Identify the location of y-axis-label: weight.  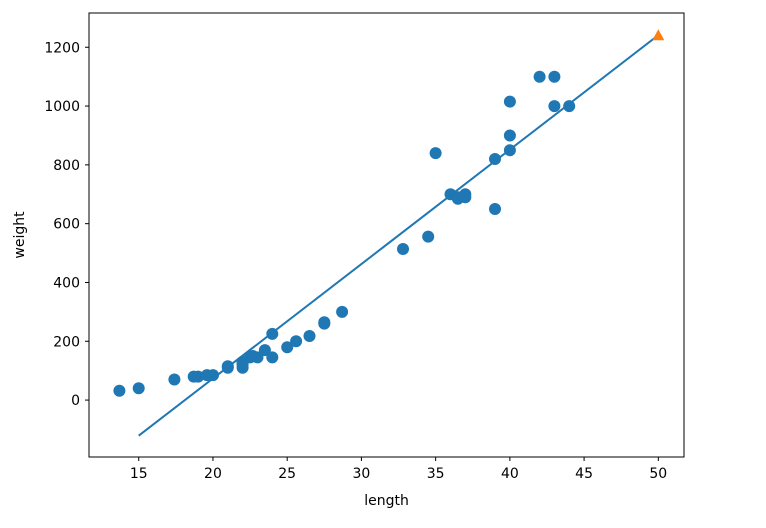
(20, 235).